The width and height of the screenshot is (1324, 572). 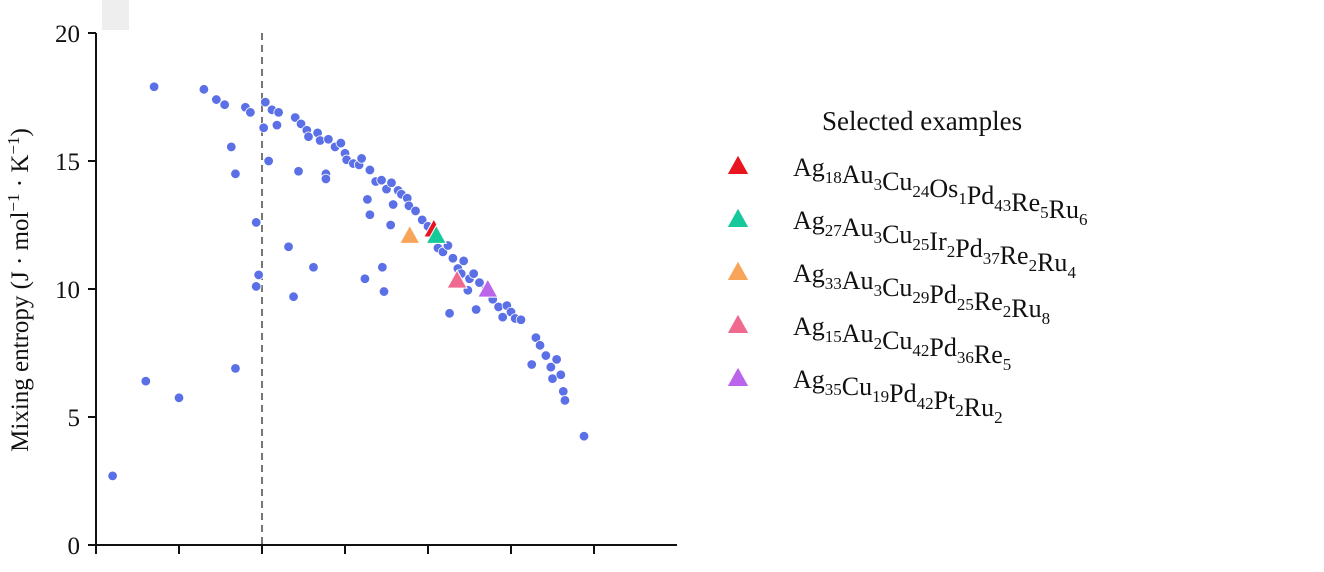 I want to click on legend-entry: Ag33Au3Cu29Pd25Re2Ru8, so click(x=921, y=293).